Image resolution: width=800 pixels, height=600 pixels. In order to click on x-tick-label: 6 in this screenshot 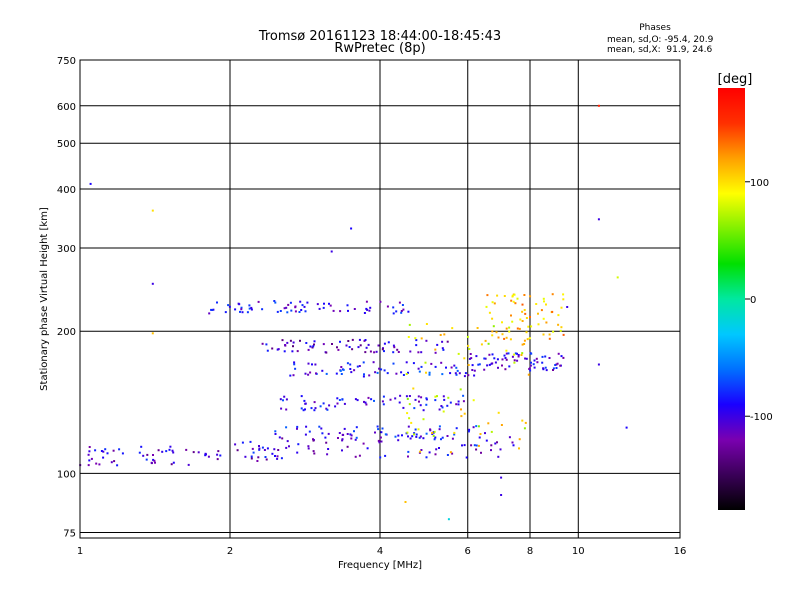, I will do `click(468, 551)`.